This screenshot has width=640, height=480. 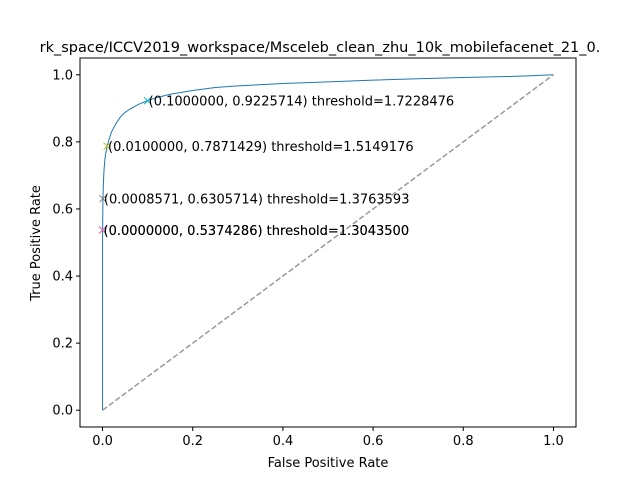 I want to click on x-tick-label: 1.0, so click(x=553, y=441).